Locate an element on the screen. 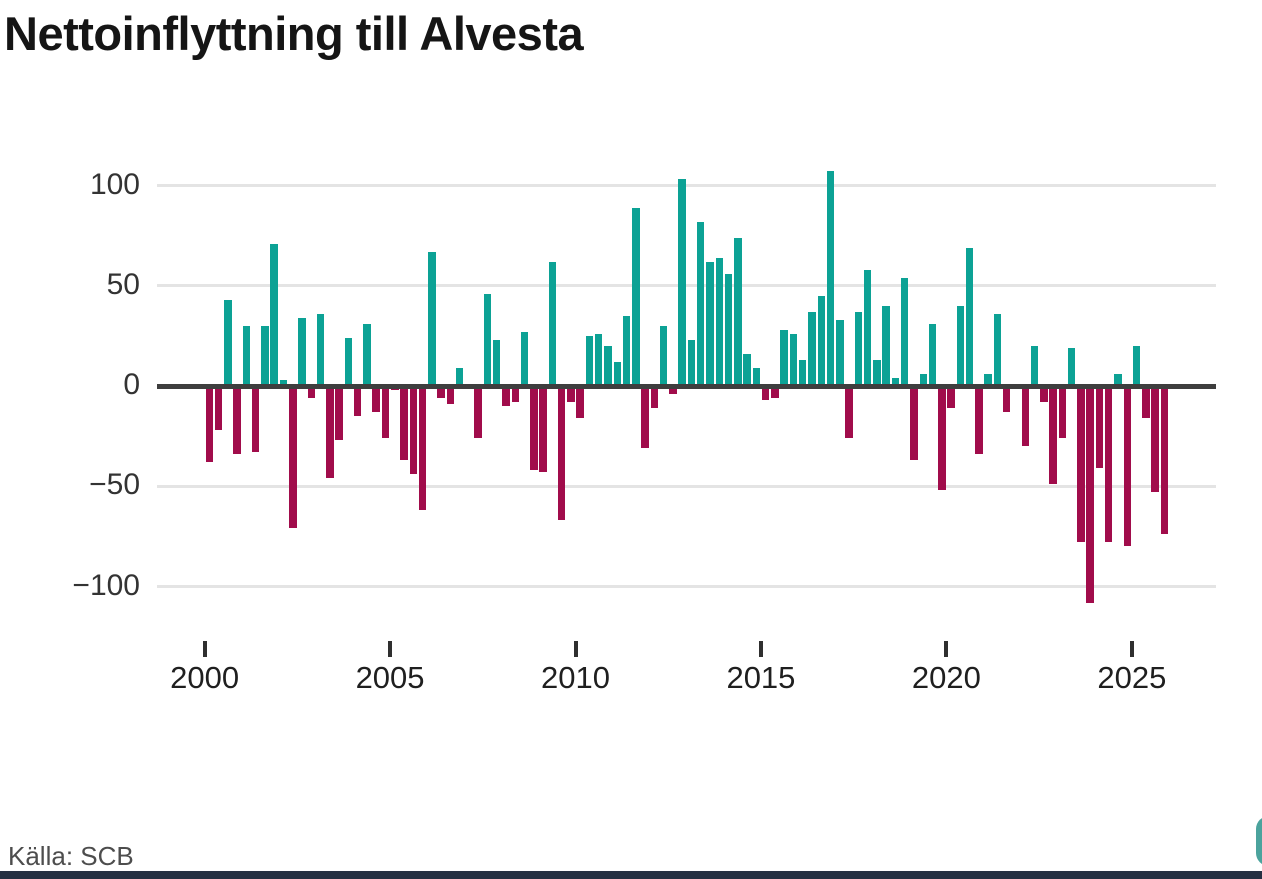 This screenshot has width=1262, height=879. bar-2006-Q1 is located at coordinates (432, 318).